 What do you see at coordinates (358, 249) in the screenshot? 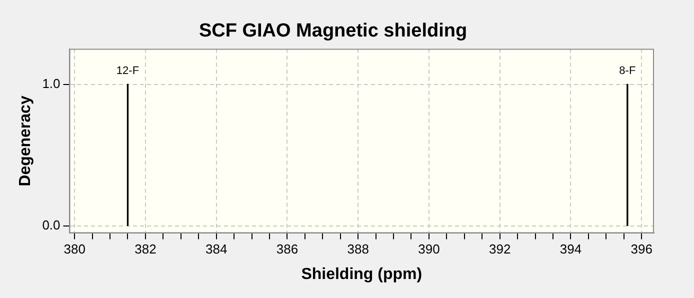
I see `x-tick-label: 388` at bounding box center [358, 249].